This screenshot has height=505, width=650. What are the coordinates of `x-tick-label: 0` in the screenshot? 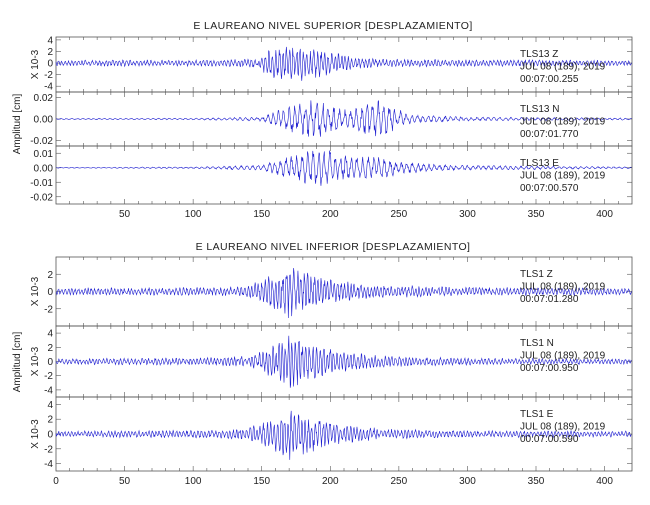 It's located at (56, 481).